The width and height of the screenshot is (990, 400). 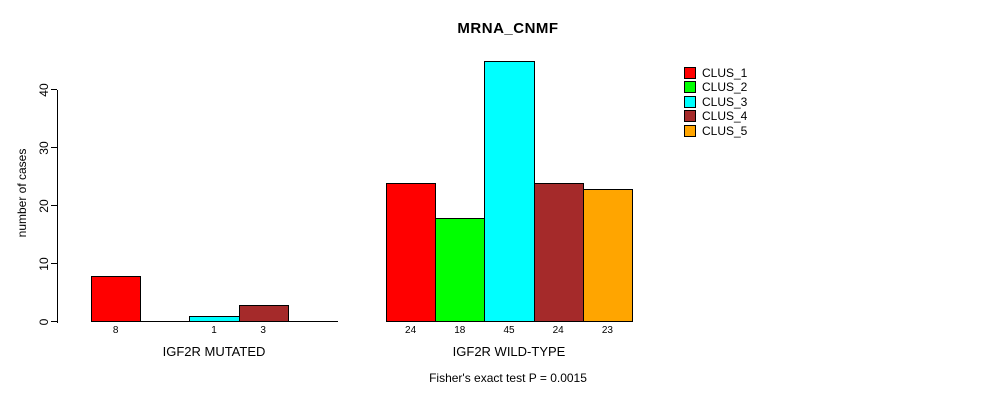 What do you see at coordinates (607, 255) in the screenshot?
I see `bar-clus-5-igf2r-wild-type` at bounding box center [607, 255].